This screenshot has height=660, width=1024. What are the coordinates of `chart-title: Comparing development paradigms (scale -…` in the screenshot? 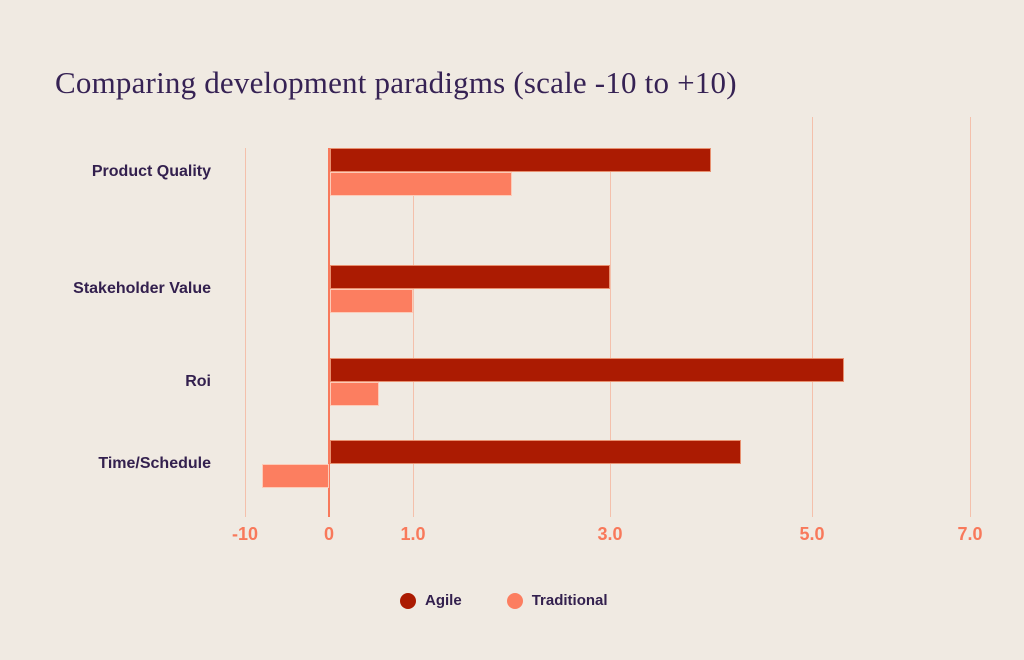 It's located at (396, 82).